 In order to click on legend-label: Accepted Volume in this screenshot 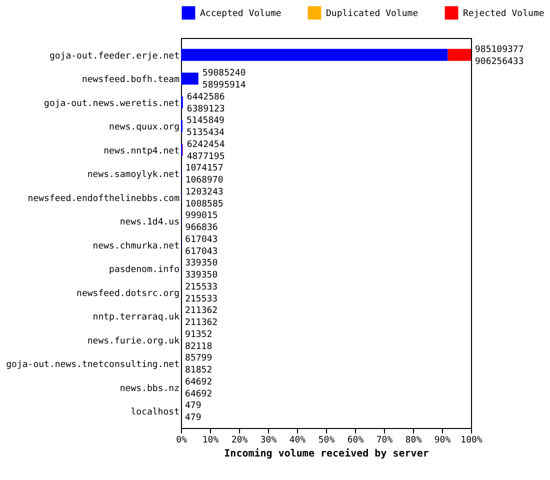, I will do `click(241, 13)`.